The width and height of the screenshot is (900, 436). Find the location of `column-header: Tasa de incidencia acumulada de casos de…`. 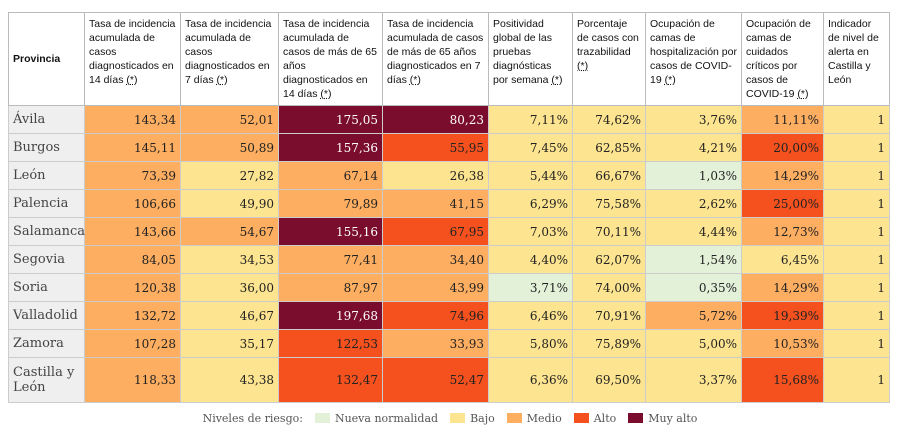

column-header: Tasa de incidencia acumulada de casos de… is located at coordinates (435, 59).